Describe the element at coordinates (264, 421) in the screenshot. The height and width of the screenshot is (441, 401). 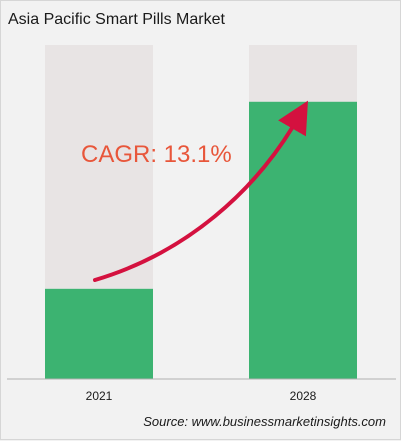
I see `source-label: Source: www.businessmarketinsights.com` at that location.